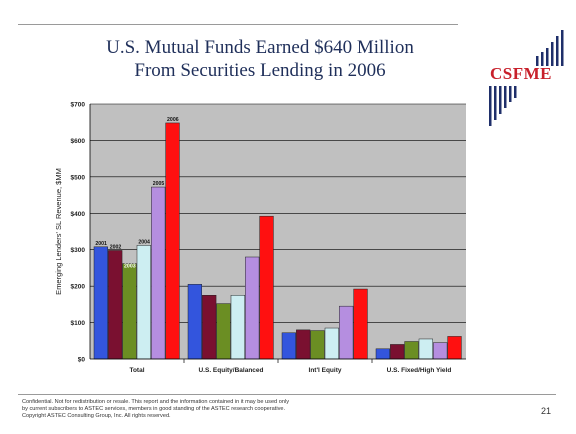 The width and height of the screenshot is (576, 434). I want to click on x-category-label: U.S. Fixed/High Yield, so click(419, 370).